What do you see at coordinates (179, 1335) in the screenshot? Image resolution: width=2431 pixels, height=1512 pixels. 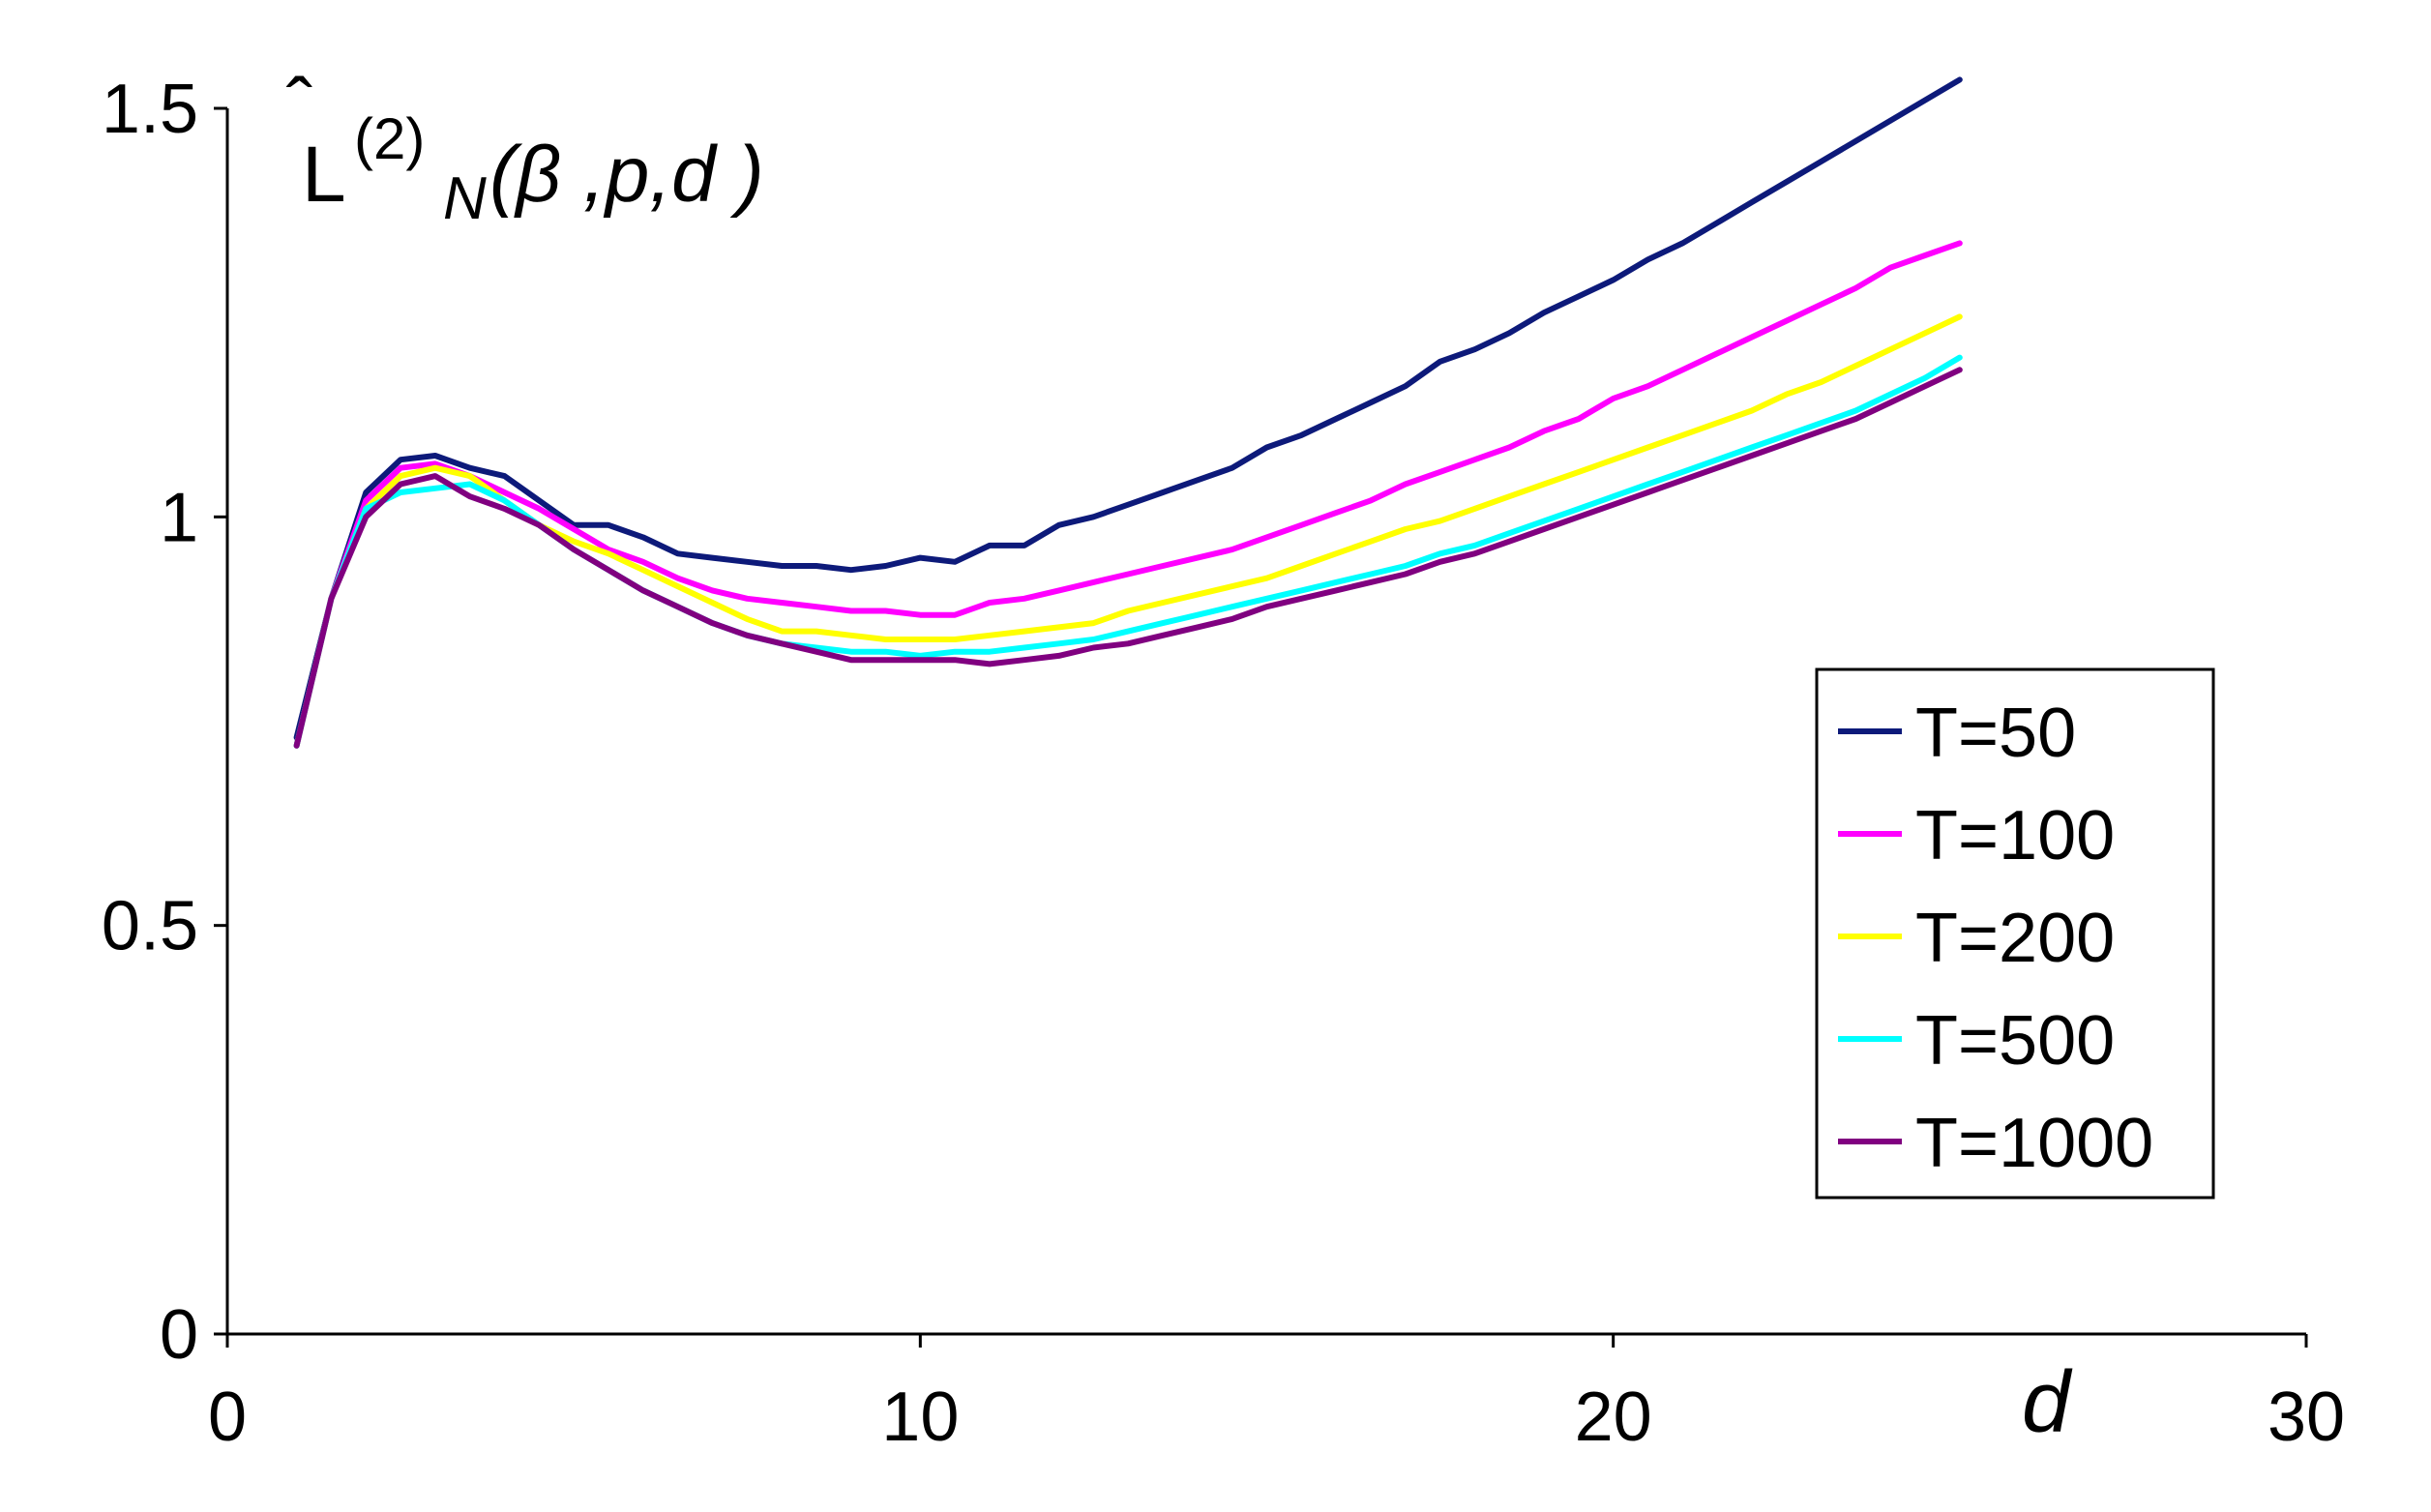 I see `y-tick-label: 0` at bounding box center [179, 1335].